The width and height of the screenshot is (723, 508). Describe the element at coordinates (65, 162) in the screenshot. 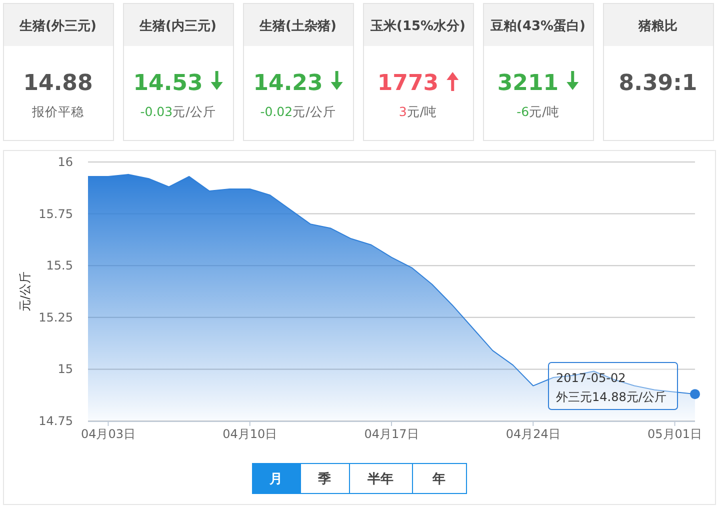

I see `y-tick-label: 16` at that location.